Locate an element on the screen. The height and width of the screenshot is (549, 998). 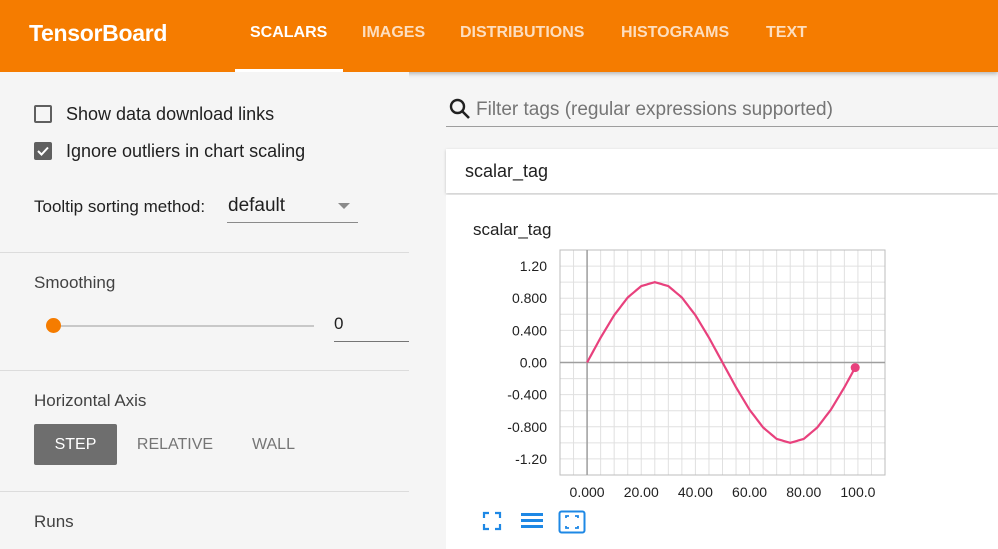
smoothing-slider-knob is located at coordinates (53, 325).